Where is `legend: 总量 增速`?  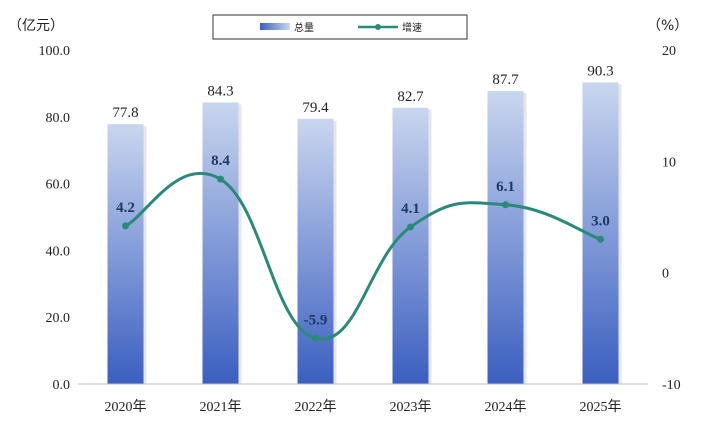
legend: 总量 增速 is located at coordinates (340, 27).